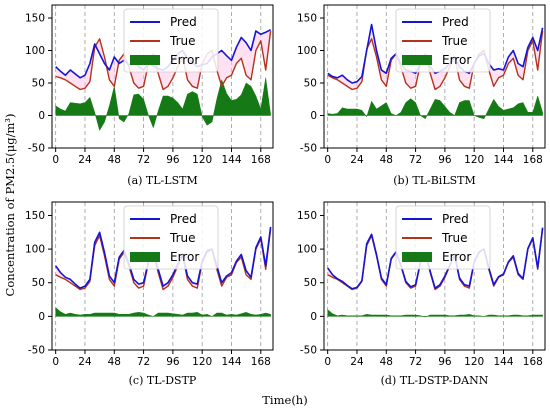  Describe the element at coordinates (163, 380) in the screenshot. I see `panel-caption: (c) TL-DSTP` at that location.